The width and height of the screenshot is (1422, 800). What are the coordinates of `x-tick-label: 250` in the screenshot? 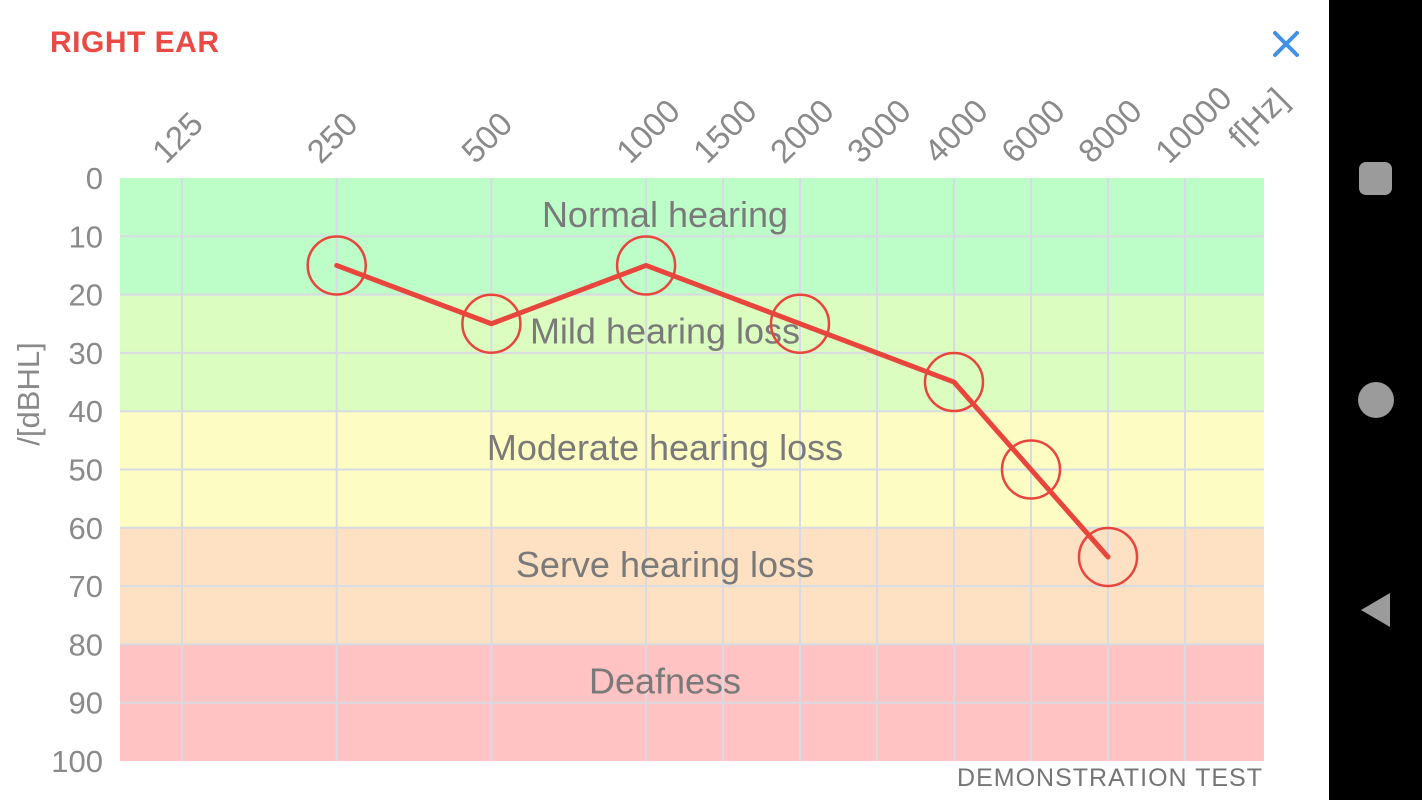 It's located at (331, 137).